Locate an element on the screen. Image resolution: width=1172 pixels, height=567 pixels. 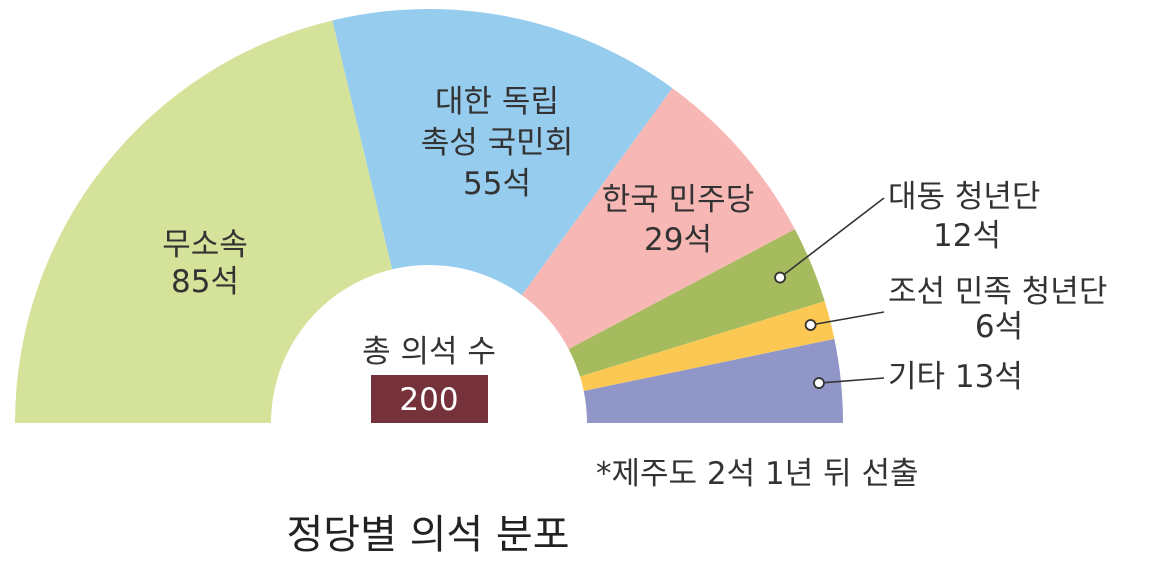
leader-dot-joseon-youth is located at coordinates (811, 325).